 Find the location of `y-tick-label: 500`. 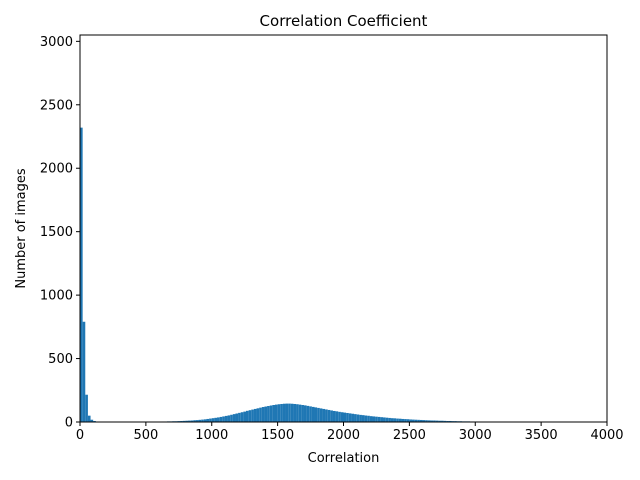

y-tick-label: 500 is located at coordinates (60, 359).